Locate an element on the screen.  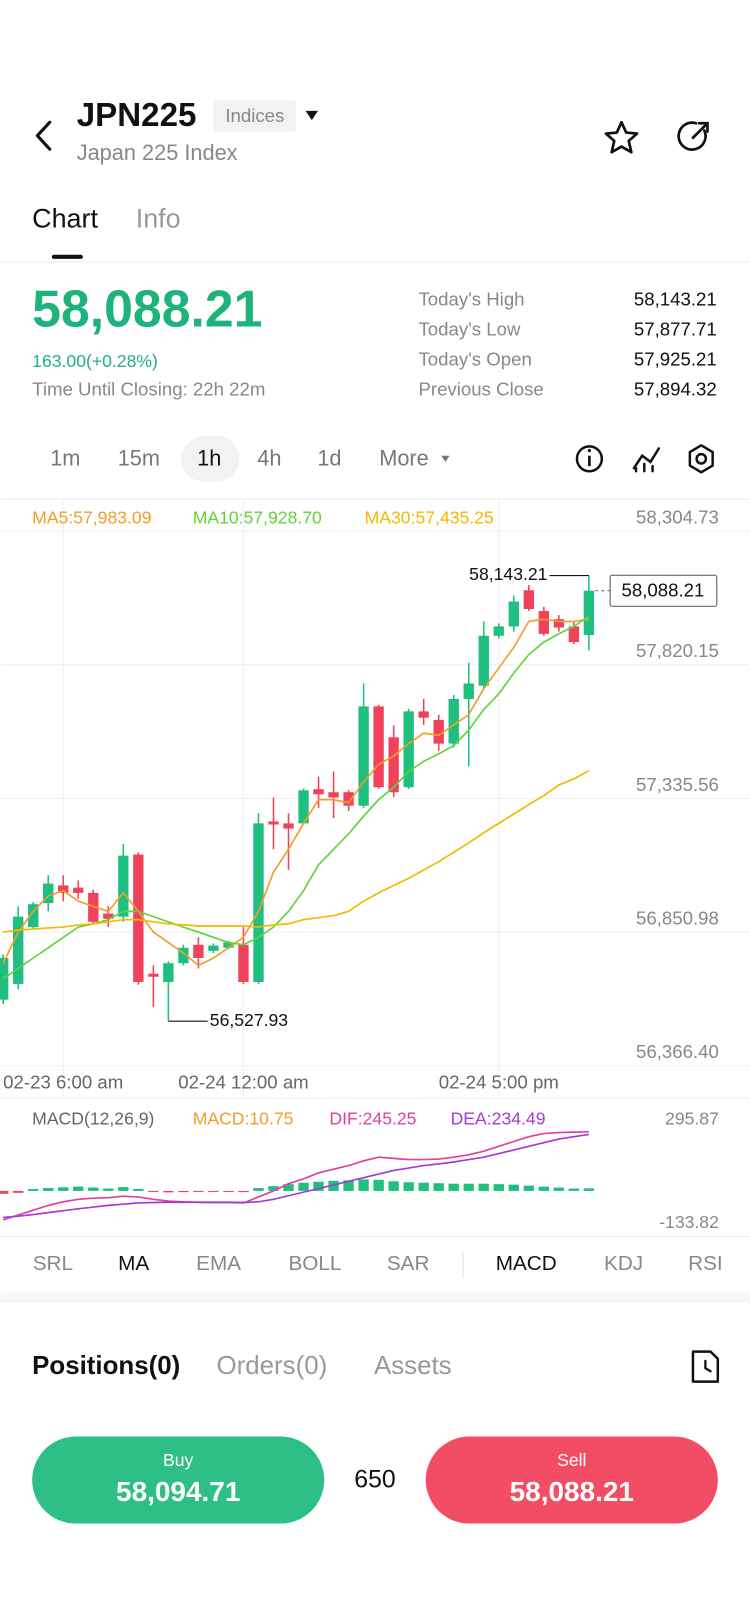
buy-label: Buy is located at coordinates (178, 1460).